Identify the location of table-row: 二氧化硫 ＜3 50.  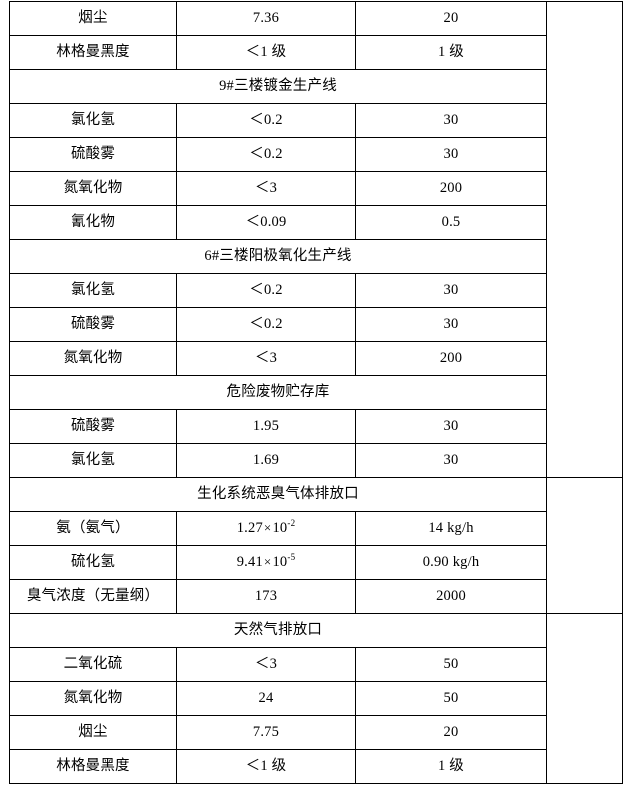
(316, 665).